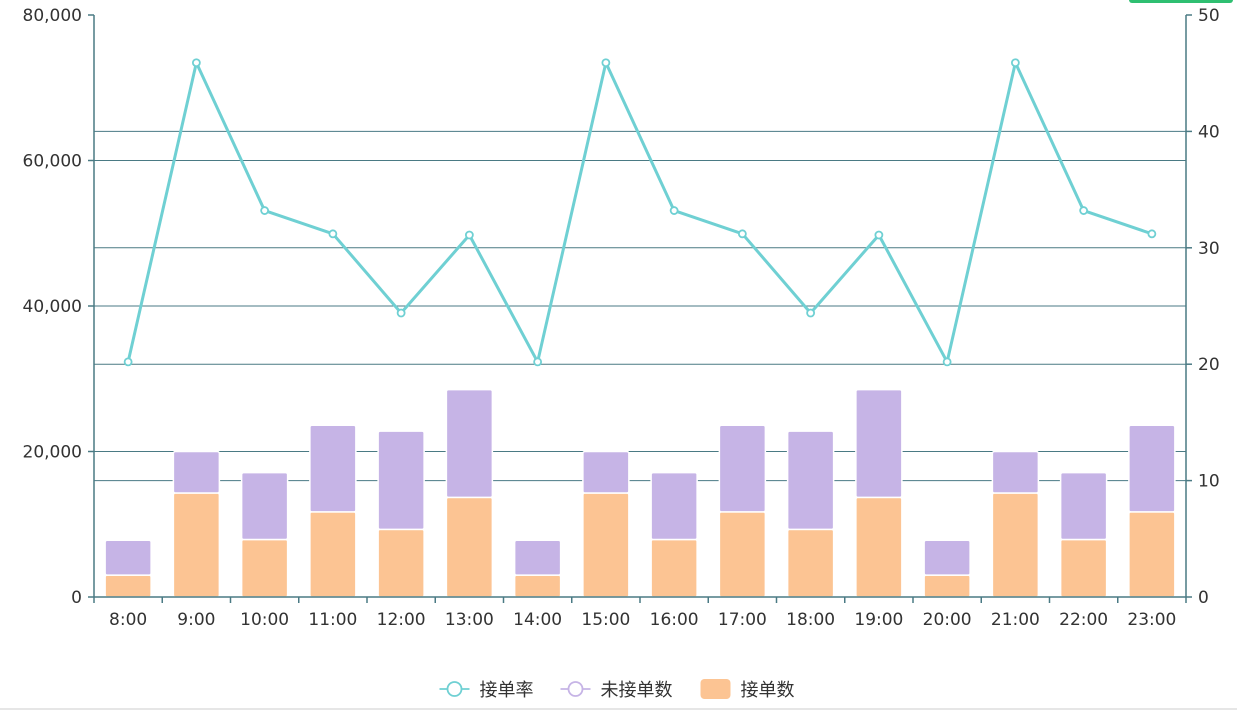  I want to click on y-right-tick-label: 10, so click(1209, 482).